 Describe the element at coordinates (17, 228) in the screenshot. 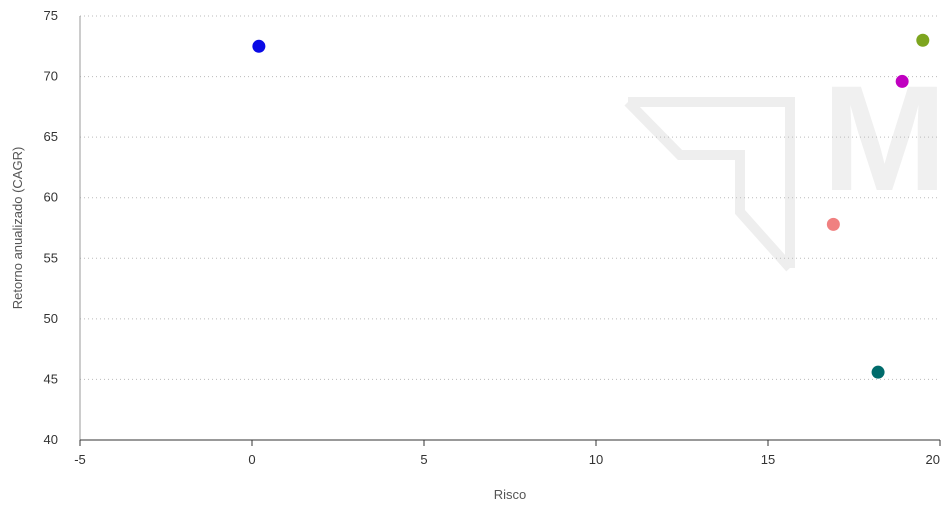

I see `y-axis-label: Retorno anualizado (CAGR)` at that location.